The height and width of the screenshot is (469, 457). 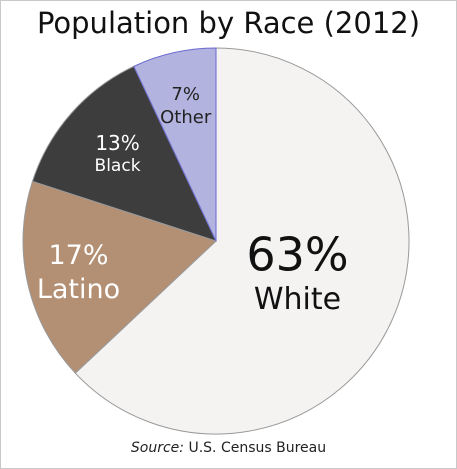 What do you see at coordinates (157, 448) in the screenshot?
I see `source-prefix: Source:` at bounding box center [157, 448].